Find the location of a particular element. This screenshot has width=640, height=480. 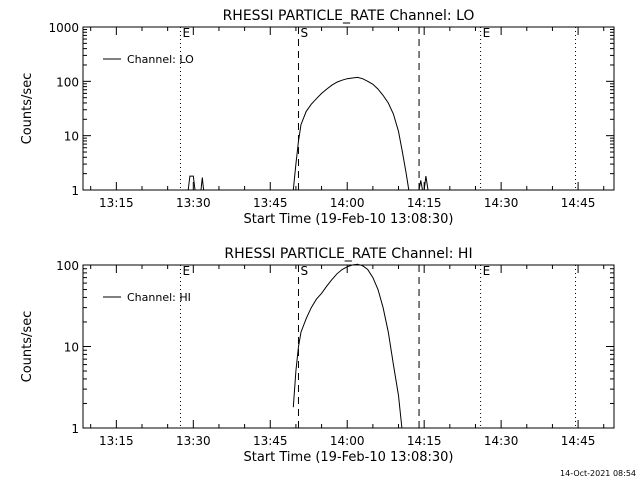

y-tick-label: 1000 is located at coordinates (63, 28).